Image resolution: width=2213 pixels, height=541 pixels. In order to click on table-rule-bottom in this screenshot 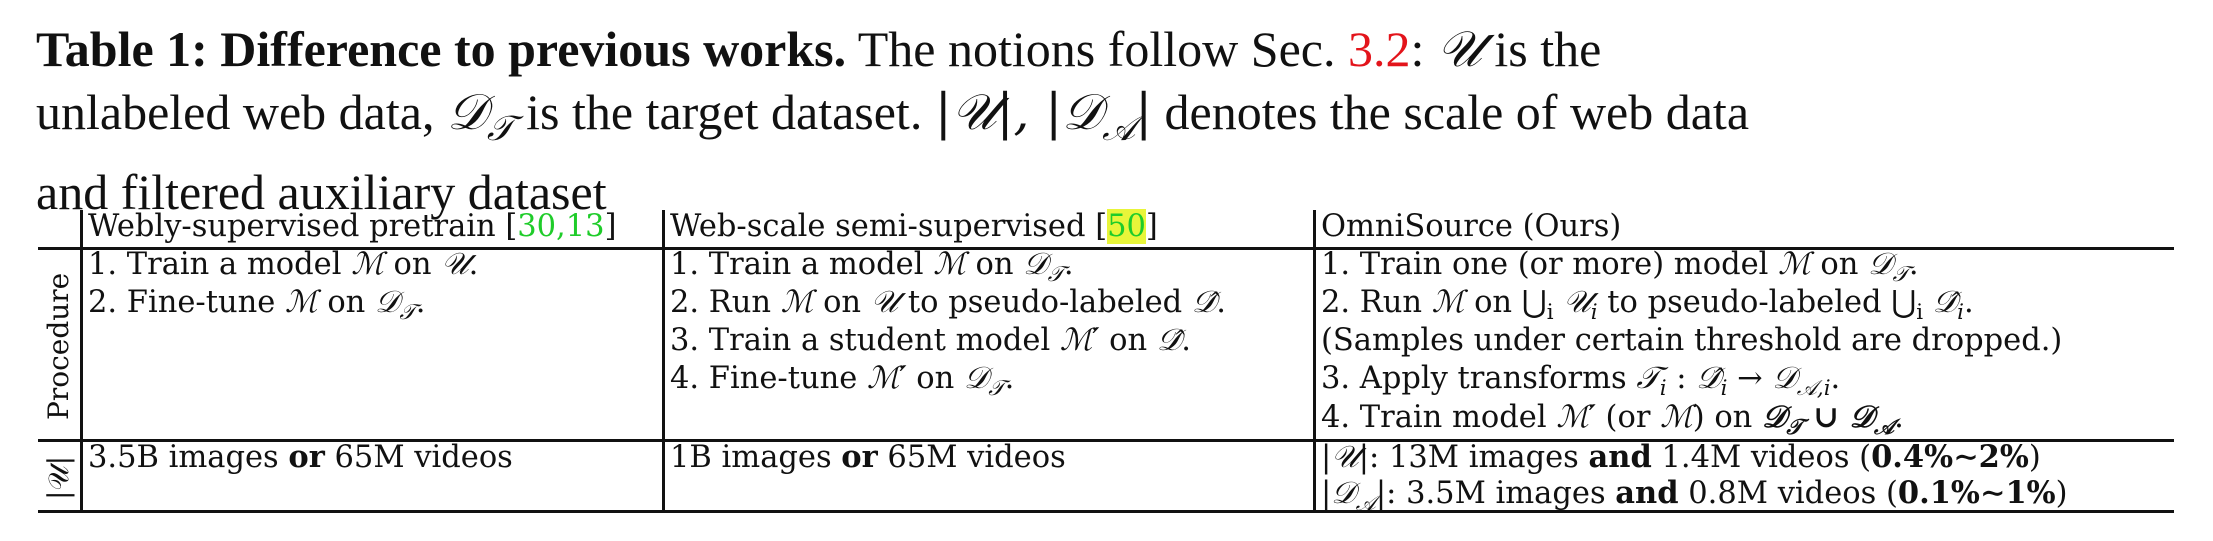, I will do `click(1106, 511)`.